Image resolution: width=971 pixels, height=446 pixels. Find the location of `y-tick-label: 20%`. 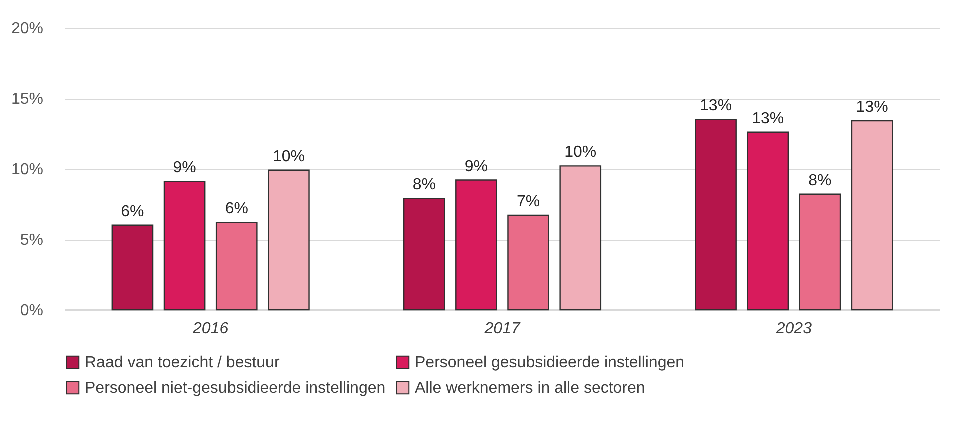

y-tick-label: 20% is located at coordinates (27, 29).